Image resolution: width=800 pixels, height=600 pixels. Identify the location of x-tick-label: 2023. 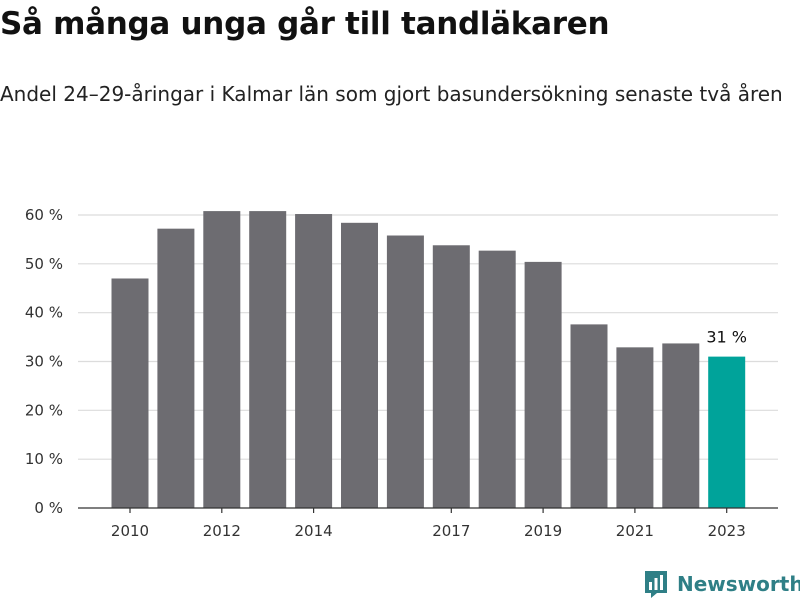
(727, 531).